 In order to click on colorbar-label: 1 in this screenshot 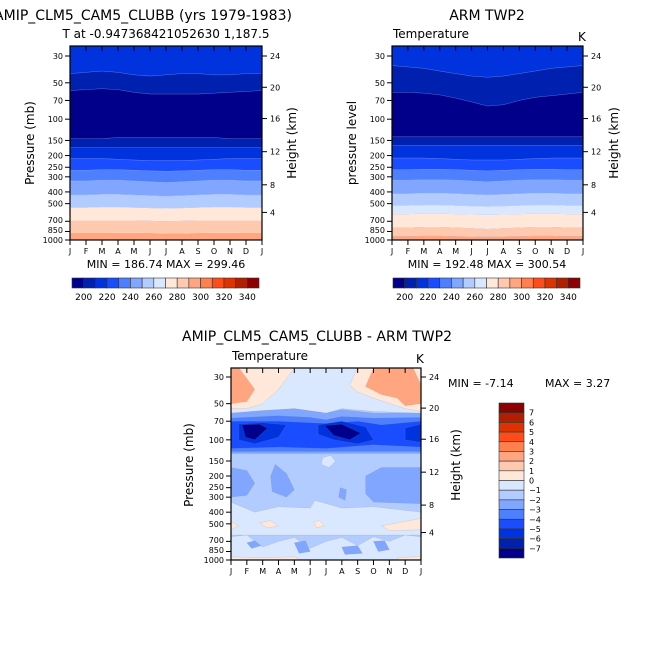, I will do `click(531, 471)`.